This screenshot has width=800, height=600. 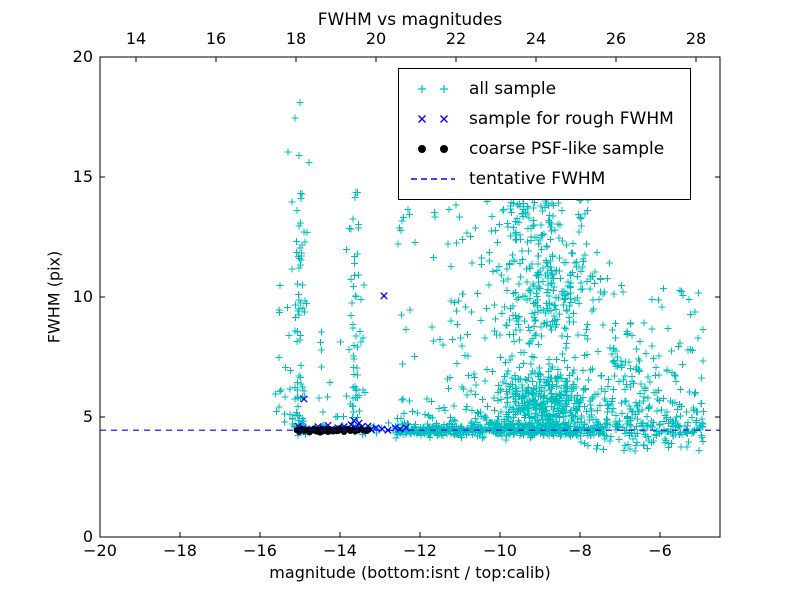 I want to click on x-tick-label-bottom: −8, so click(x=580, y=550).